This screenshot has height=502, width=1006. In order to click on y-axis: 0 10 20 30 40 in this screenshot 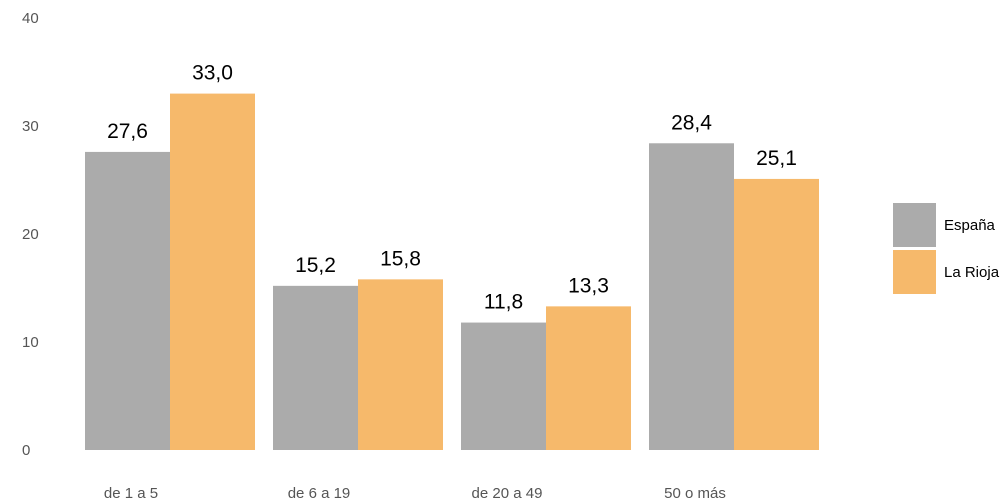, I will do `click(30, 234)`.